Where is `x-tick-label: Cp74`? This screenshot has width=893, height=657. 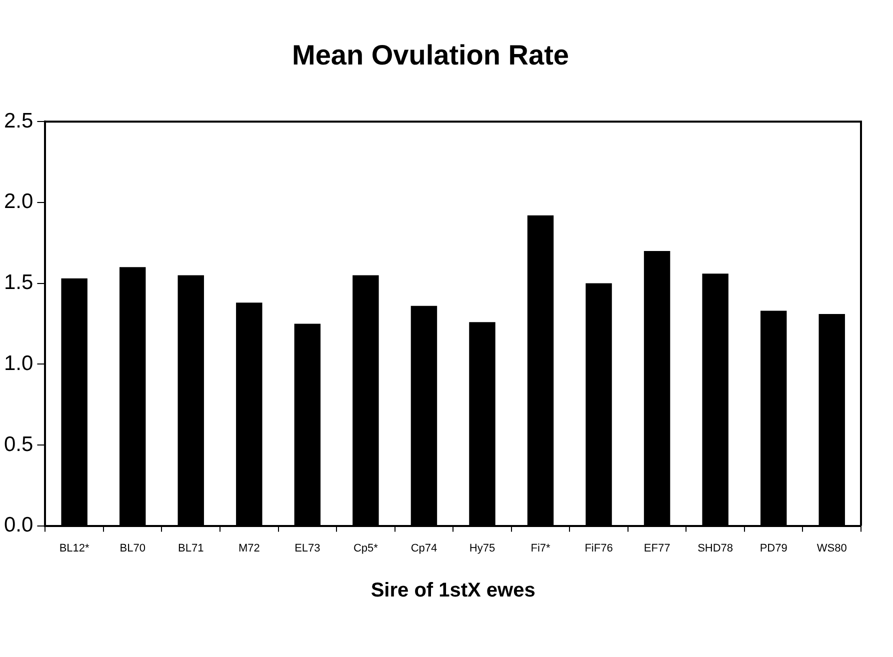 x-tick-label: Cp74 is located at coordinates (424, 548).